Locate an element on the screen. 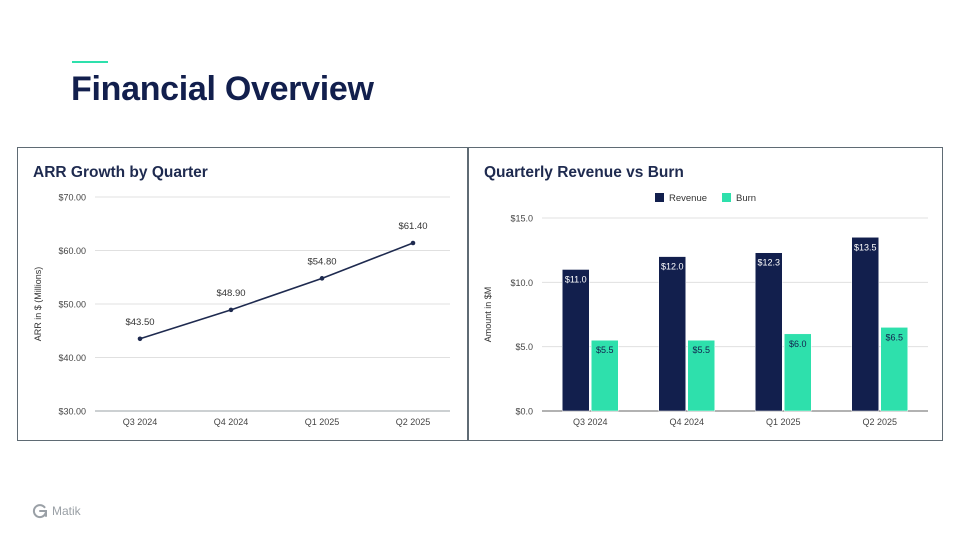  revenue-burn-chart-title: Quarterly Revenue vs Burn is located at coordinates (584, 172).